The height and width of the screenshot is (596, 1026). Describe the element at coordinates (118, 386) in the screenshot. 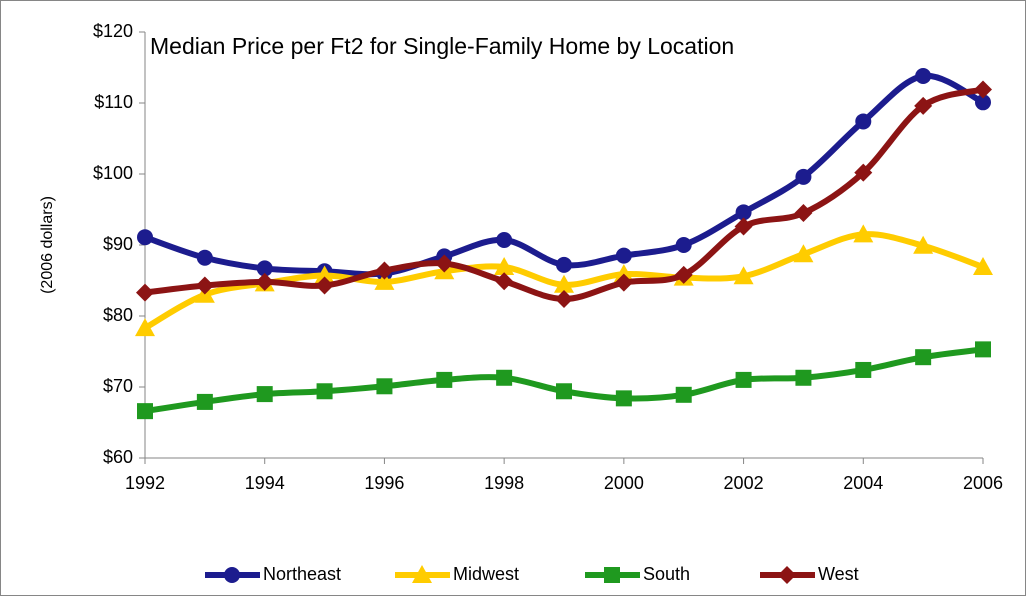

I see `y-tick-label: $70` at that location.